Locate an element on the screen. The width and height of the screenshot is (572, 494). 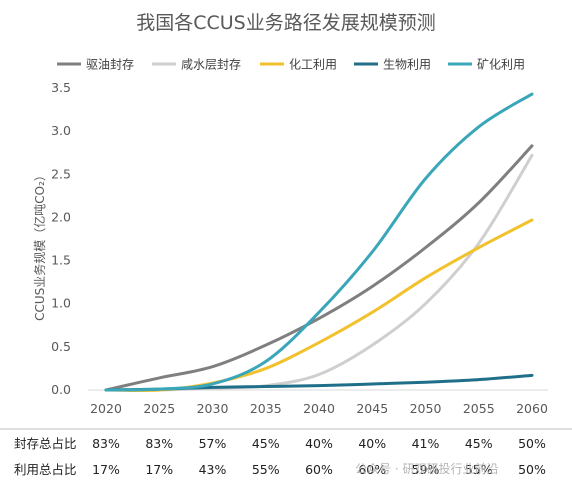
y-tick-label: 0.0 is located at coordinates (61, 389).